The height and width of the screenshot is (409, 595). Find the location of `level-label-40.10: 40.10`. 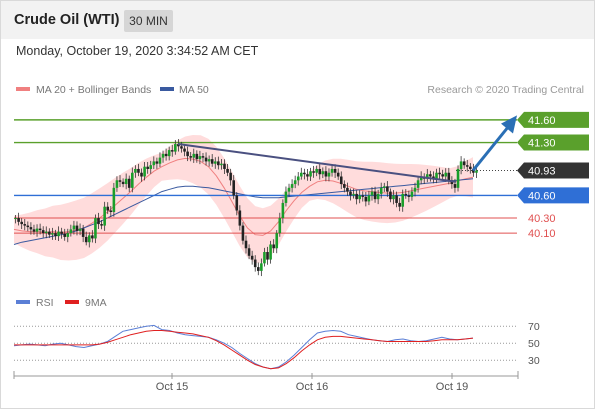

level-label-40.10: 40.10 is located at coordinates (542, 234).